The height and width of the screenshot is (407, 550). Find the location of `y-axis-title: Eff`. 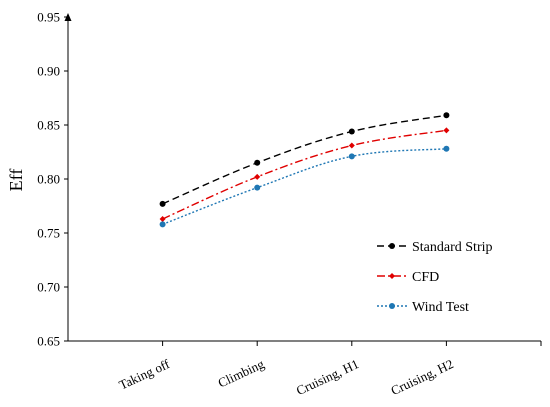

y-axis-title: Eff is located at coordinates (16, 180).